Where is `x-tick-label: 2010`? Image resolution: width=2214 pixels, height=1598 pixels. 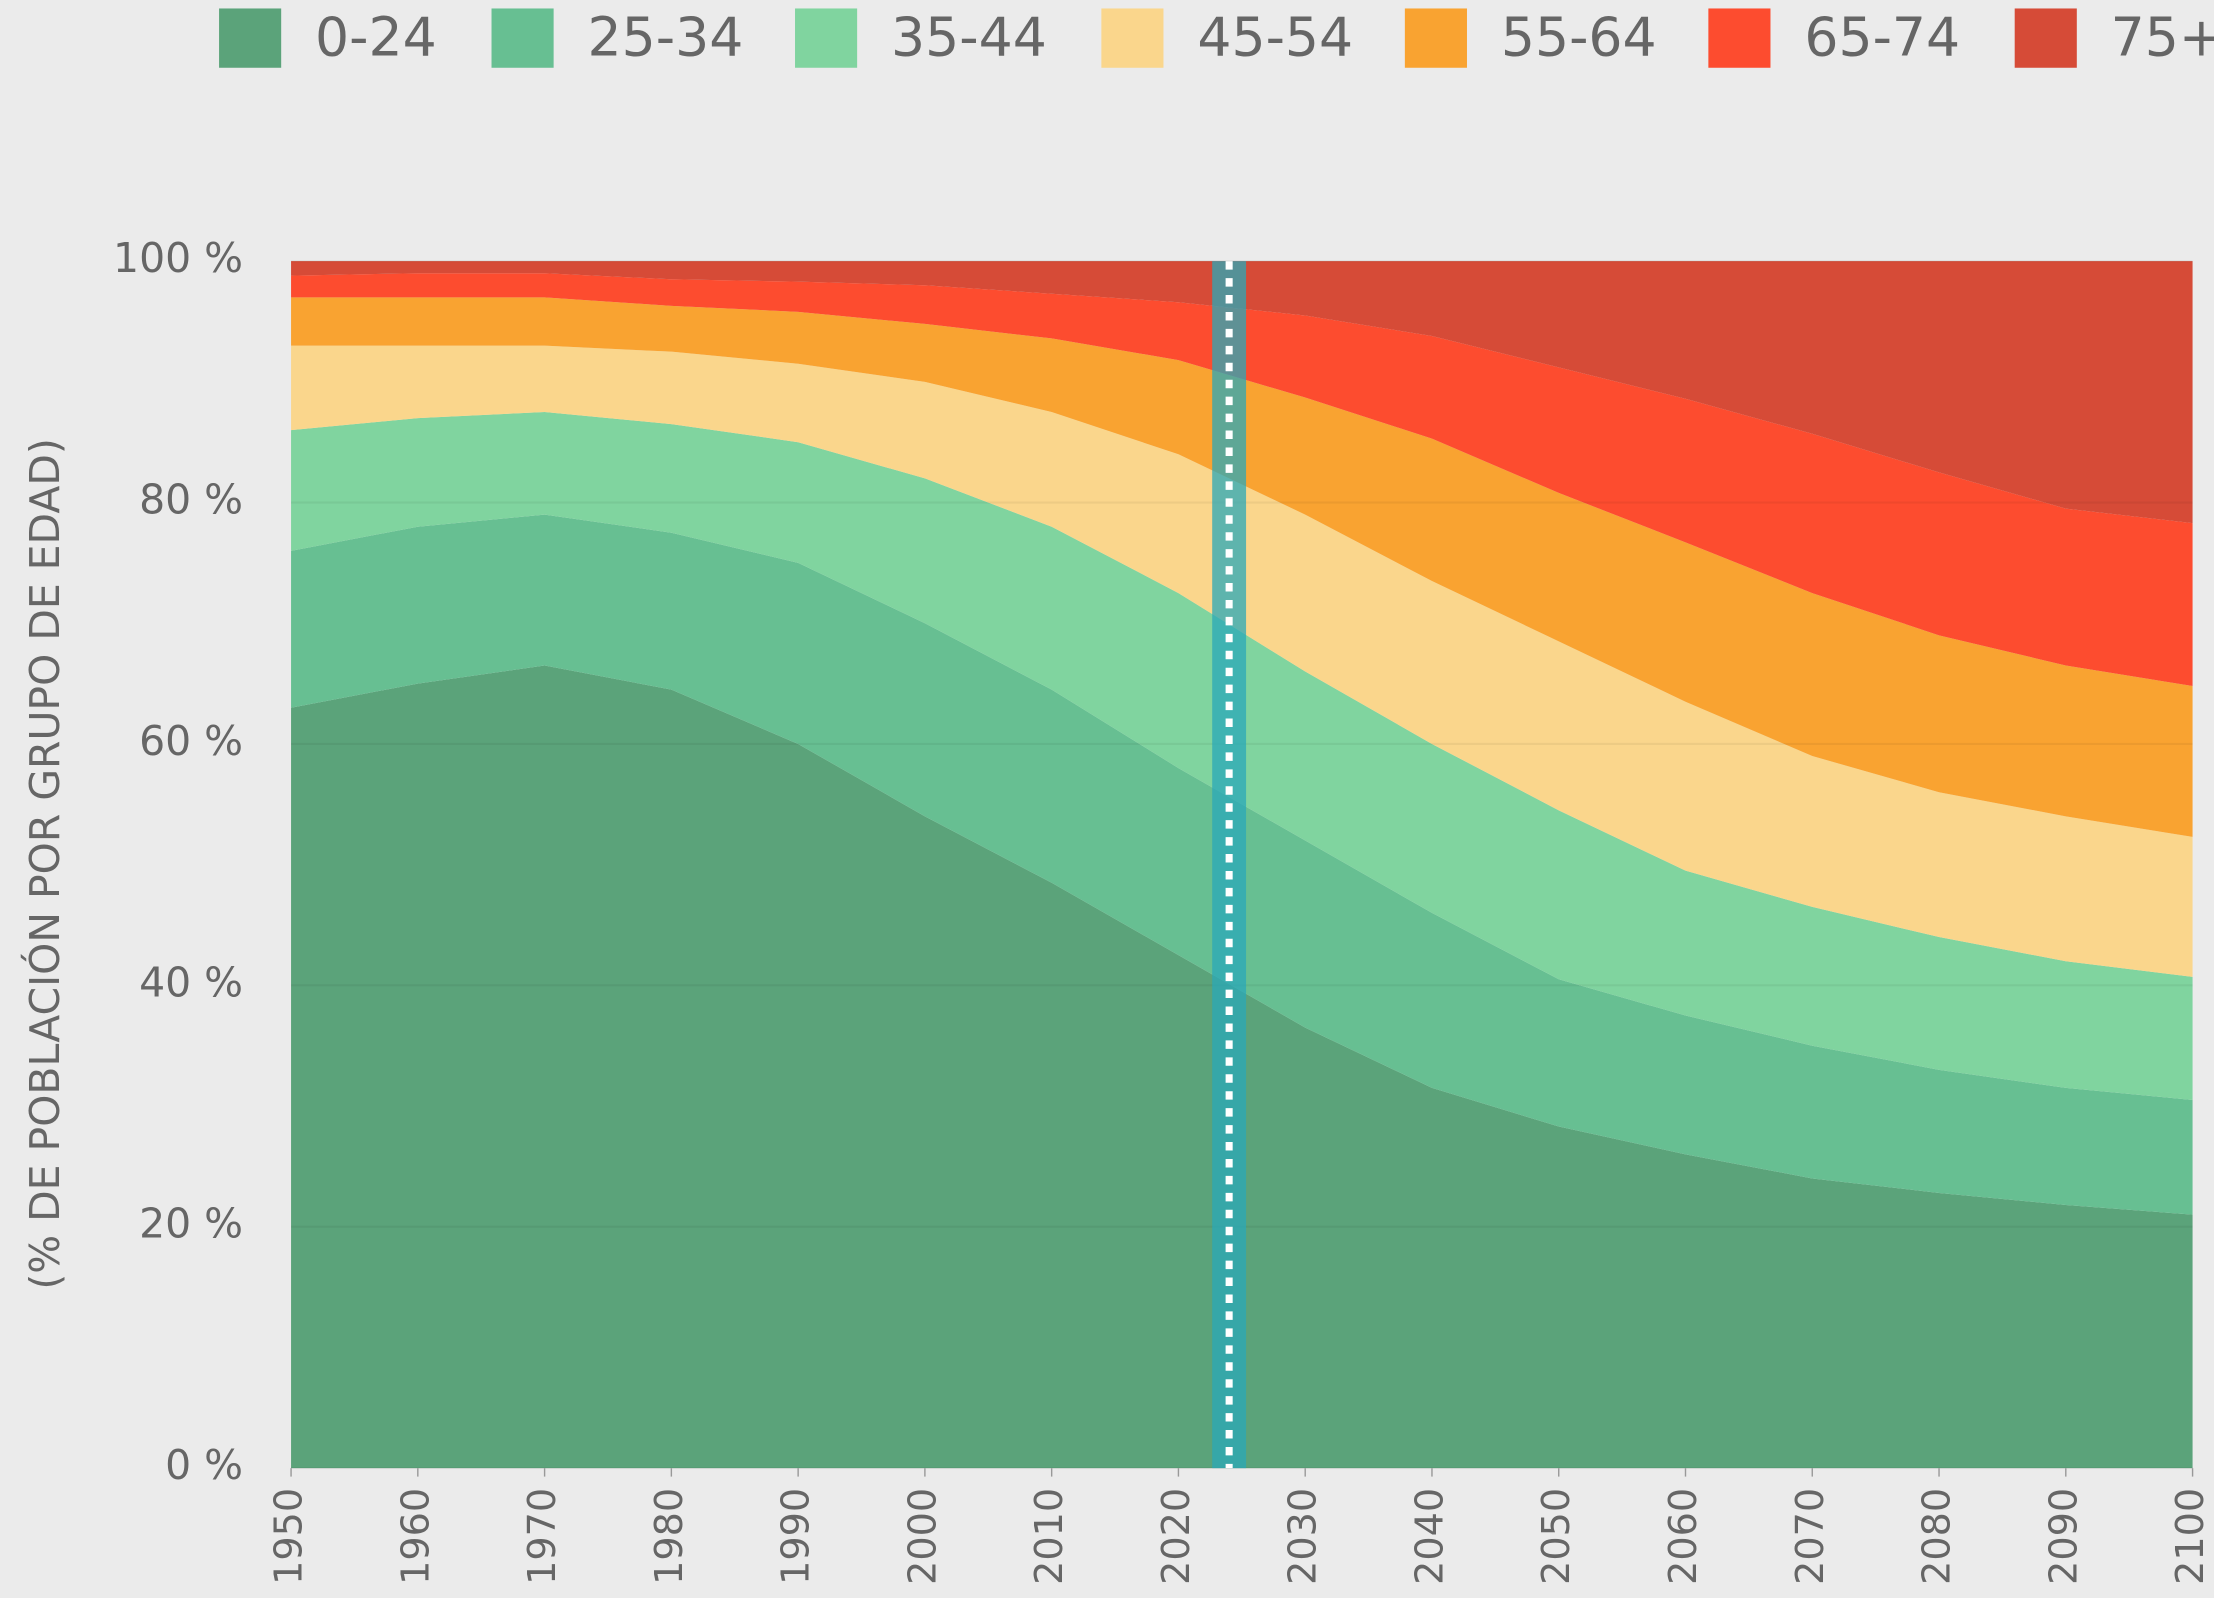 x-tick-label: 2010 is located at coordinates (1049, 1536).